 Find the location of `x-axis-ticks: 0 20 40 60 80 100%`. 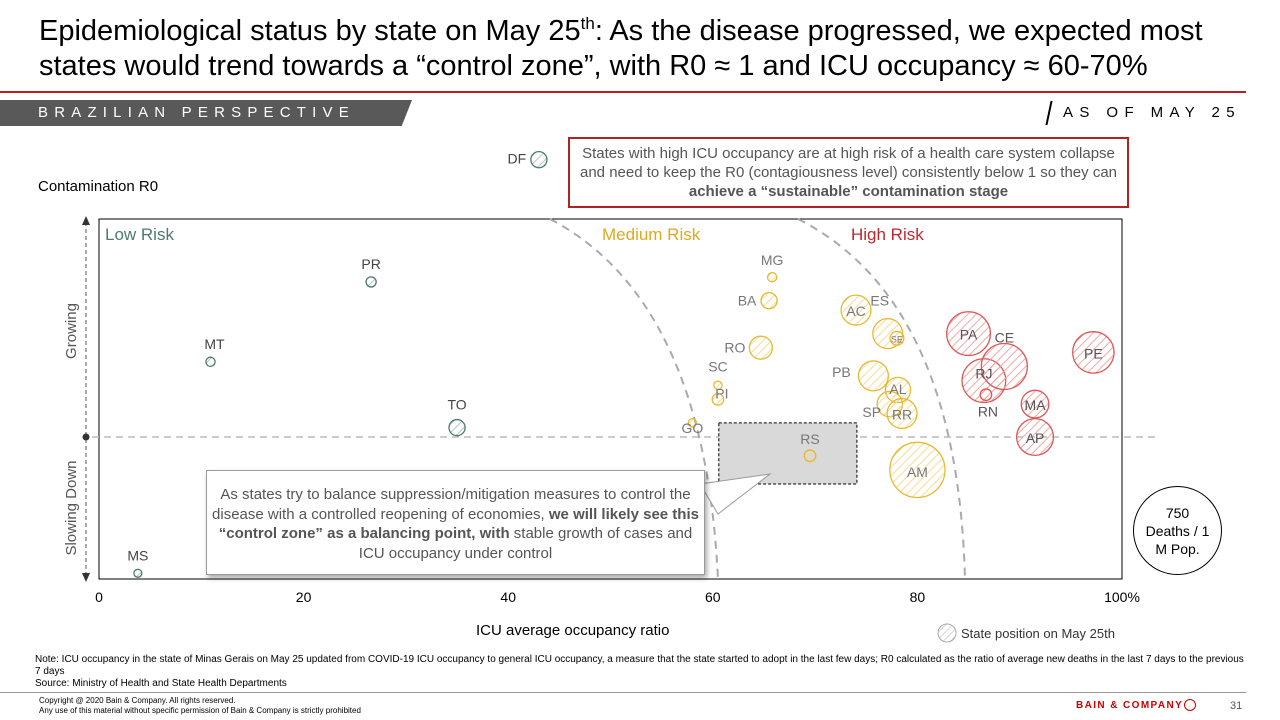

x-axis-ticks: 0 20 40 60 80 100% is located at coordinates (617, 597).